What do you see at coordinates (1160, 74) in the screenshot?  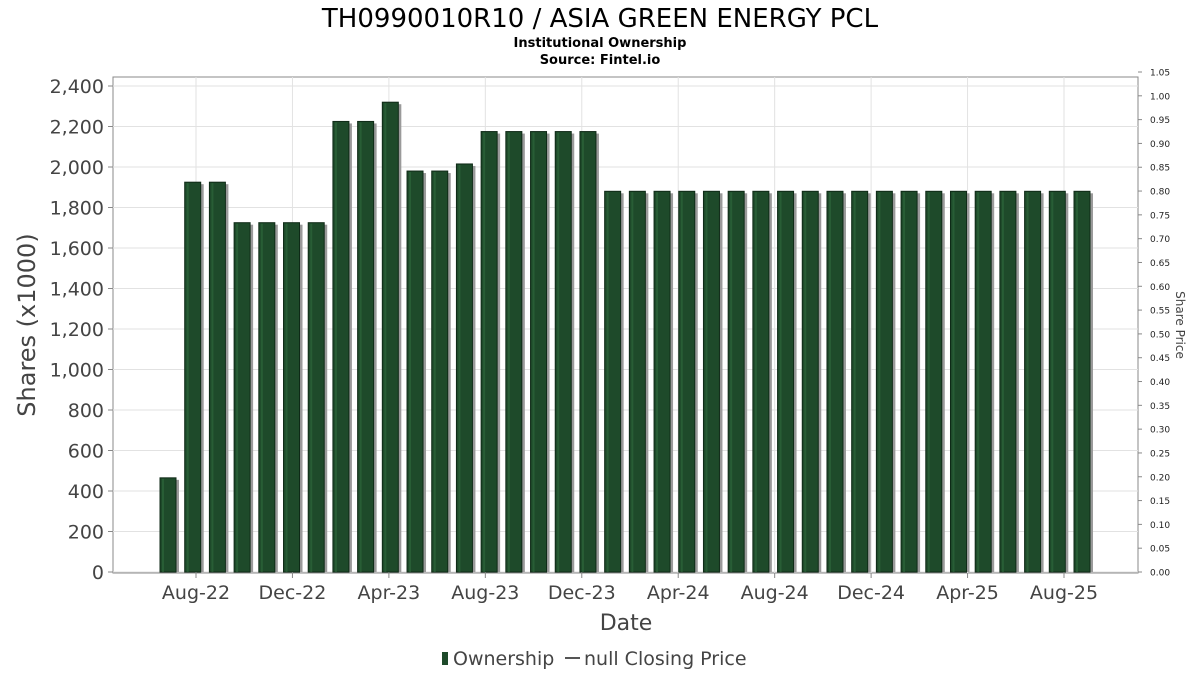 I see `y2-tick-label: 1.05` at bounding box center [1160, 74].